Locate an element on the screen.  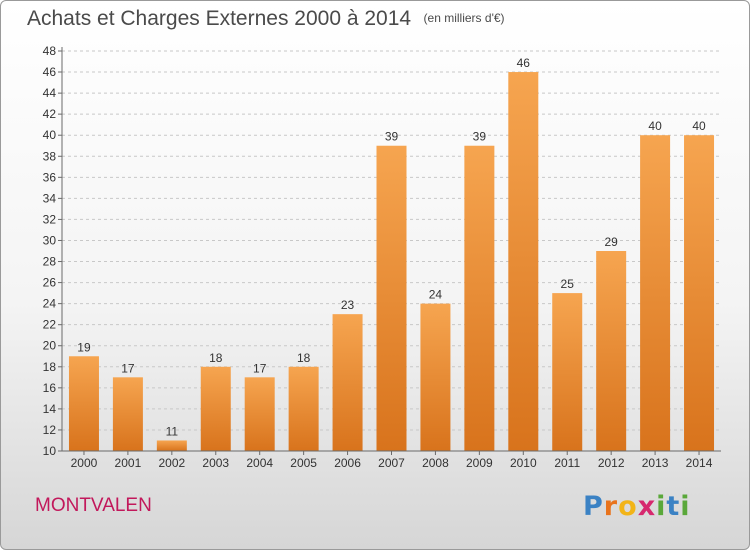
y-tick-label: 38 is located at coordinates (50, 156).